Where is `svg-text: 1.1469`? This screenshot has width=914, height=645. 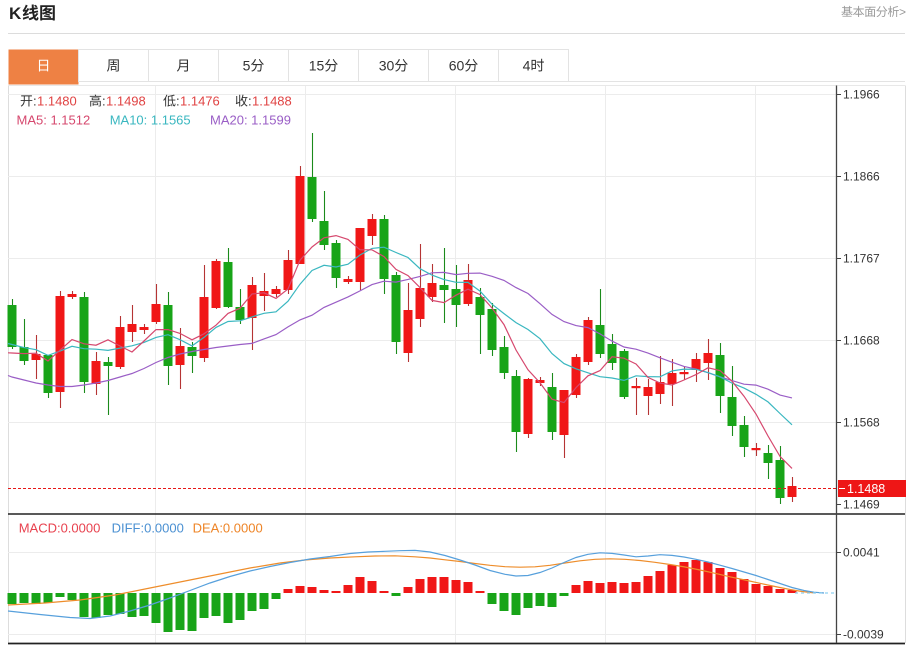
svg-text: 1.1469 is located at coordinates (861, 505).